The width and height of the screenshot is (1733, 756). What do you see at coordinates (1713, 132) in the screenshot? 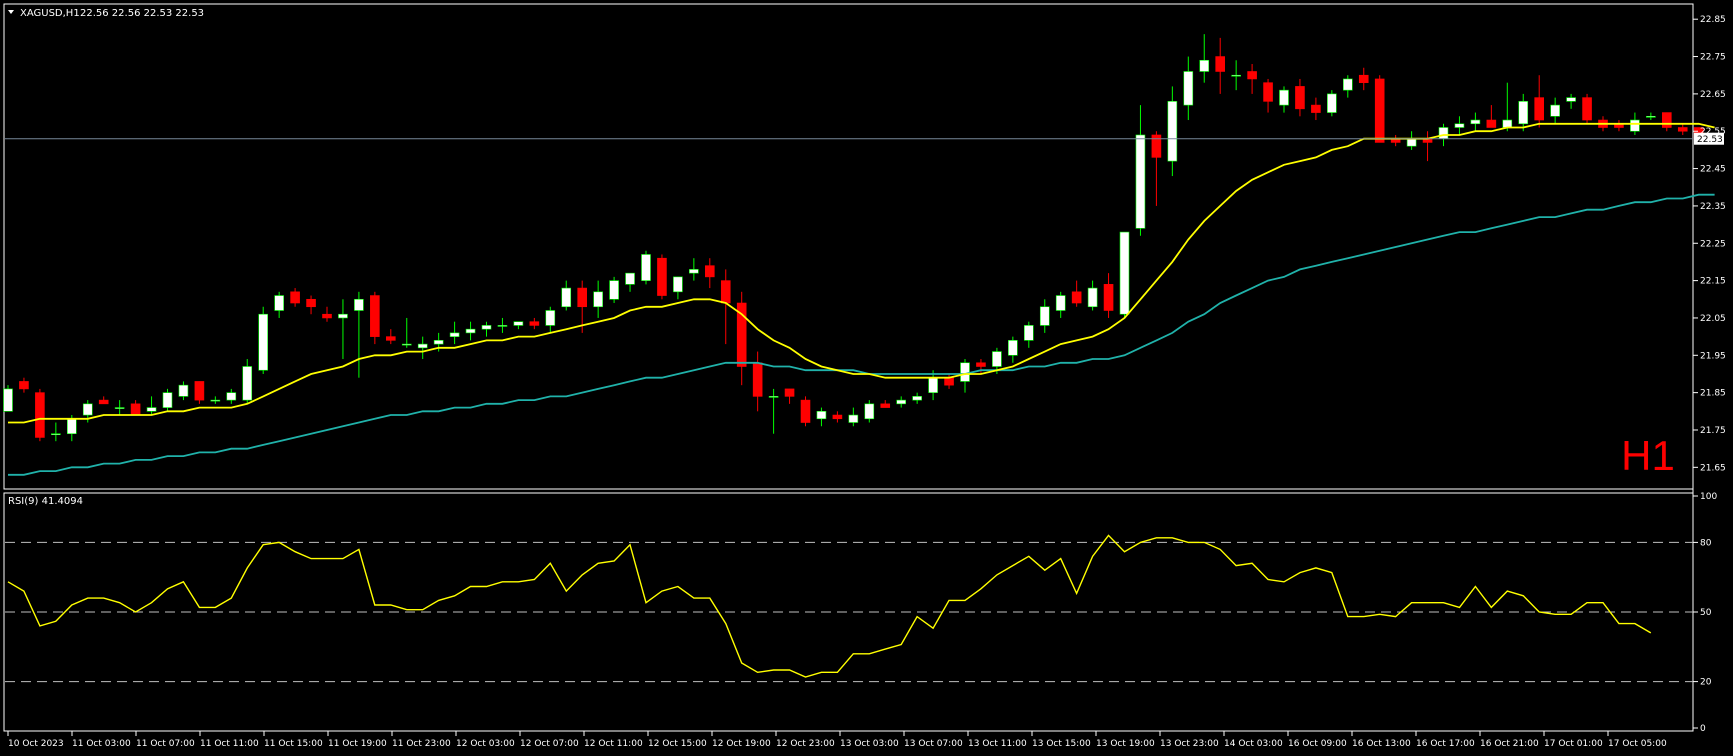
I see `price-tick-label: 22.55` at bounding box center [1713, 132].